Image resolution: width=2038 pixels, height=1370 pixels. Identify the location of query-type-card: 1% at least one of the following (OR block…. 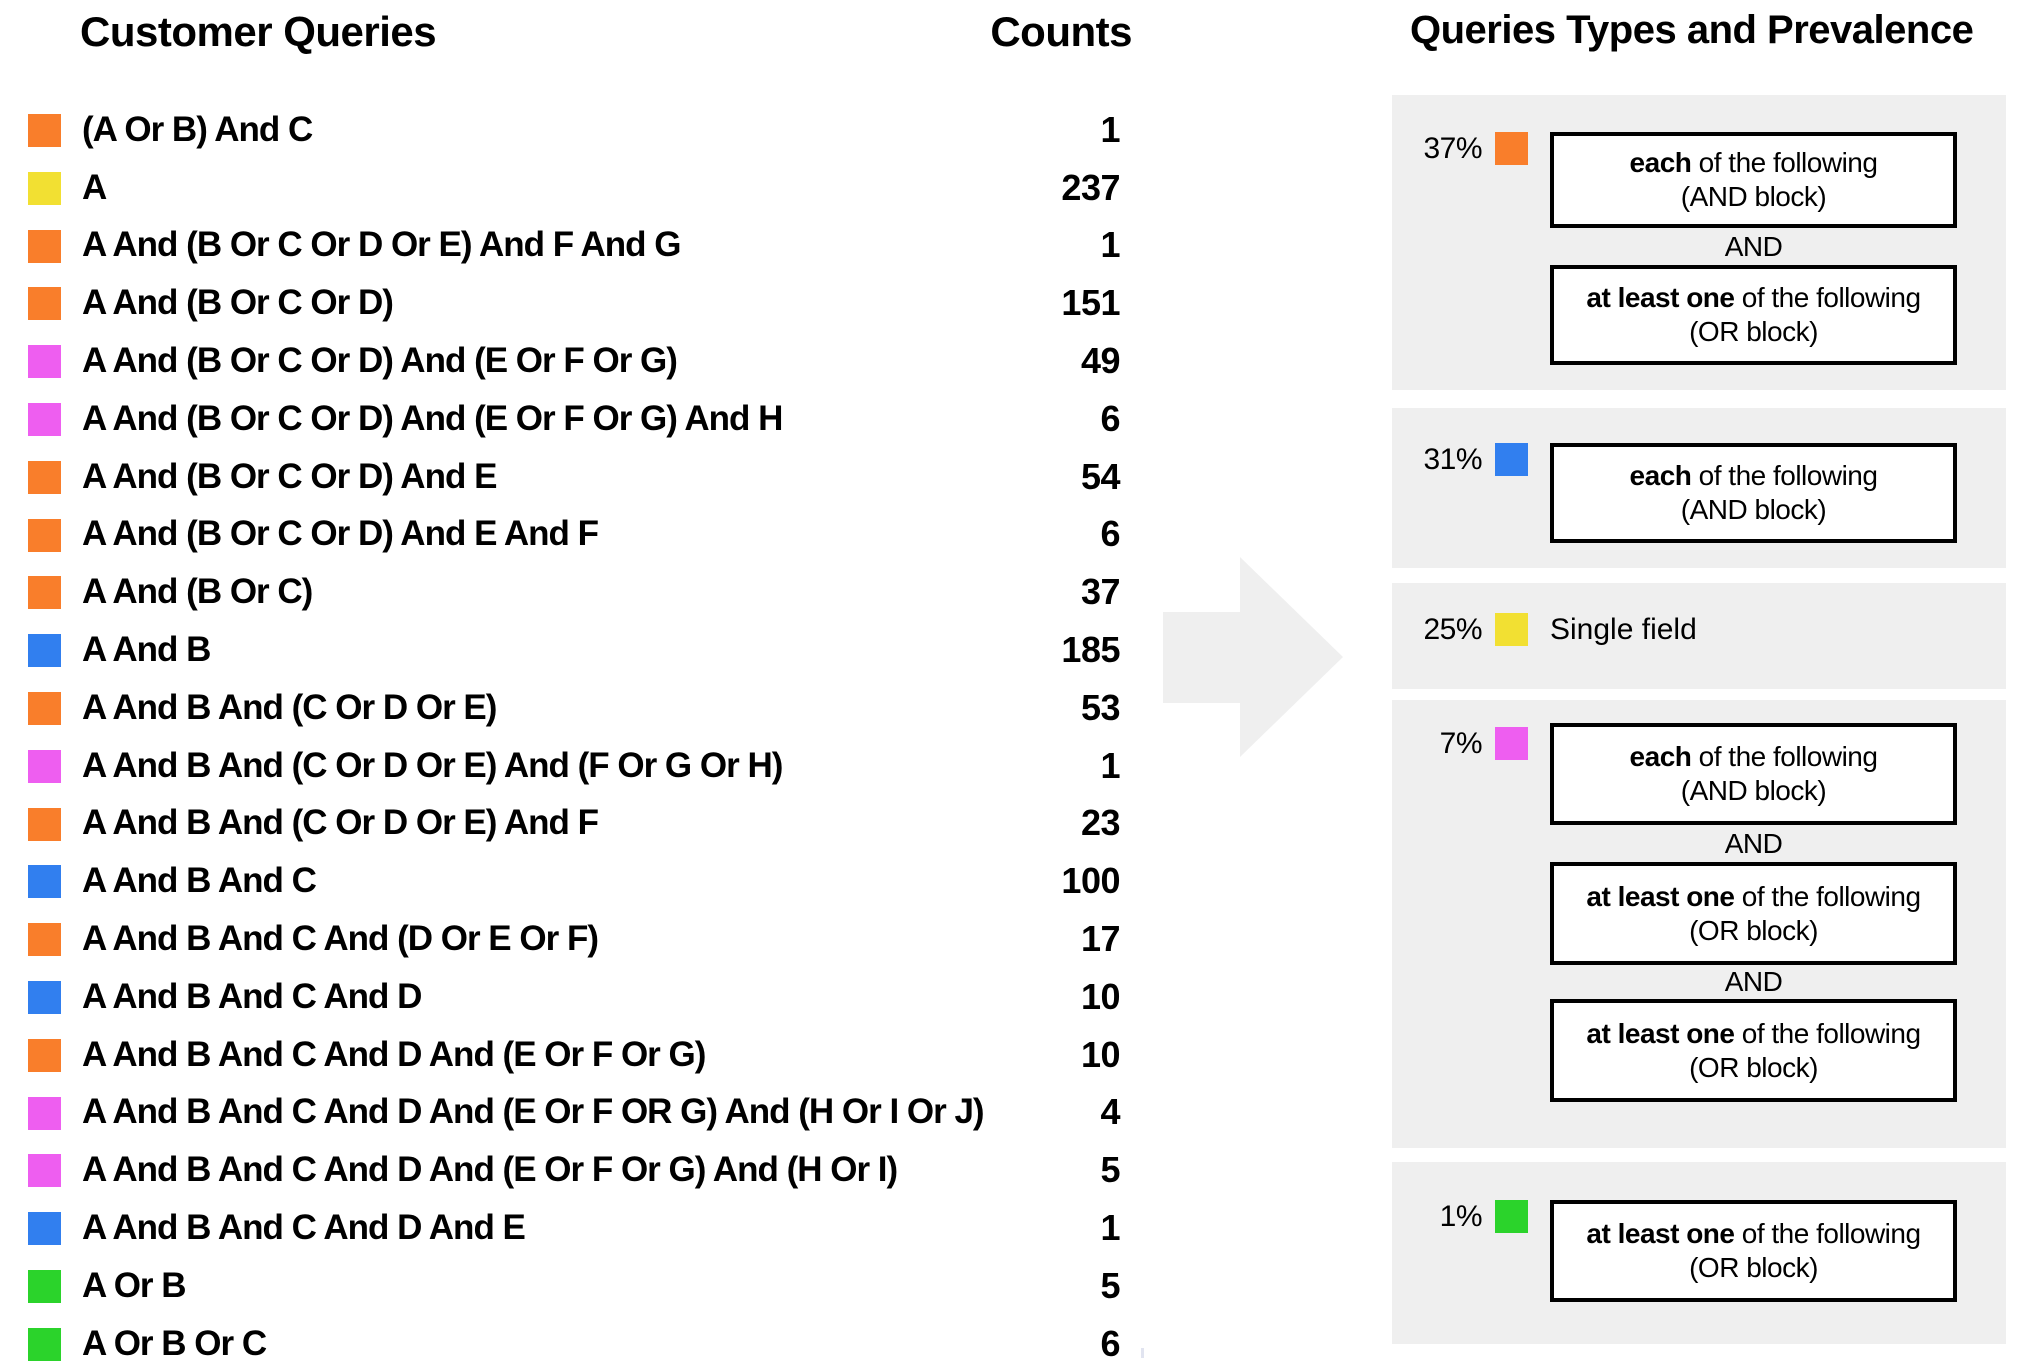
(1699, 1253).